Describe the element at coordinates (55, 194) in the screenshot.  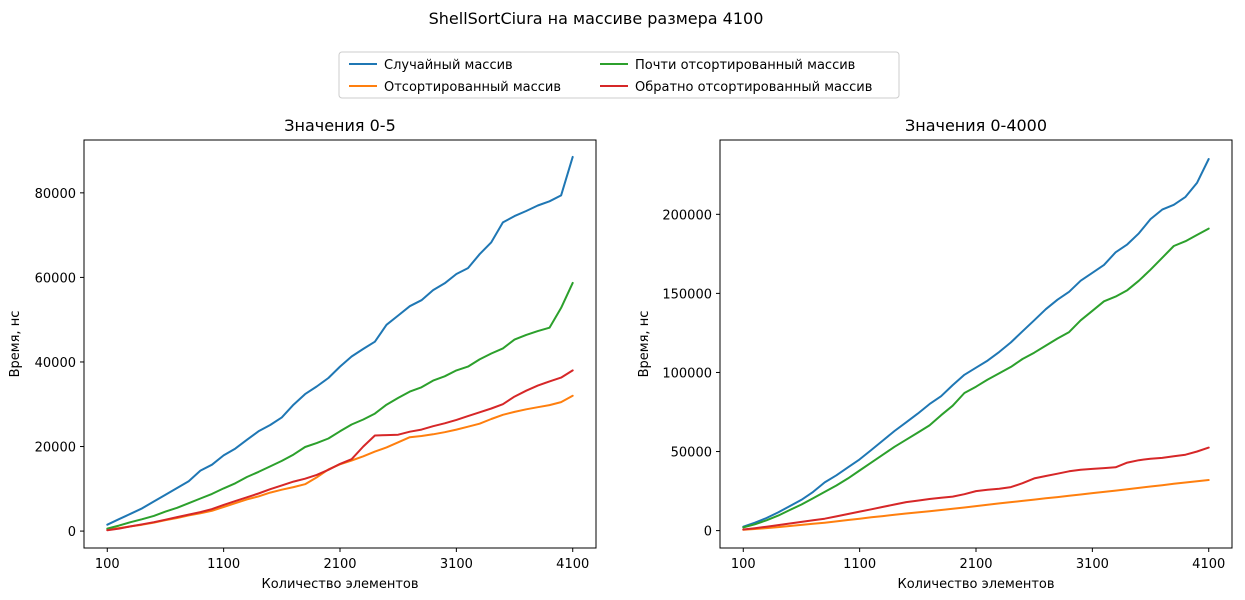
I see `y-tick-label: 80000` at that location.